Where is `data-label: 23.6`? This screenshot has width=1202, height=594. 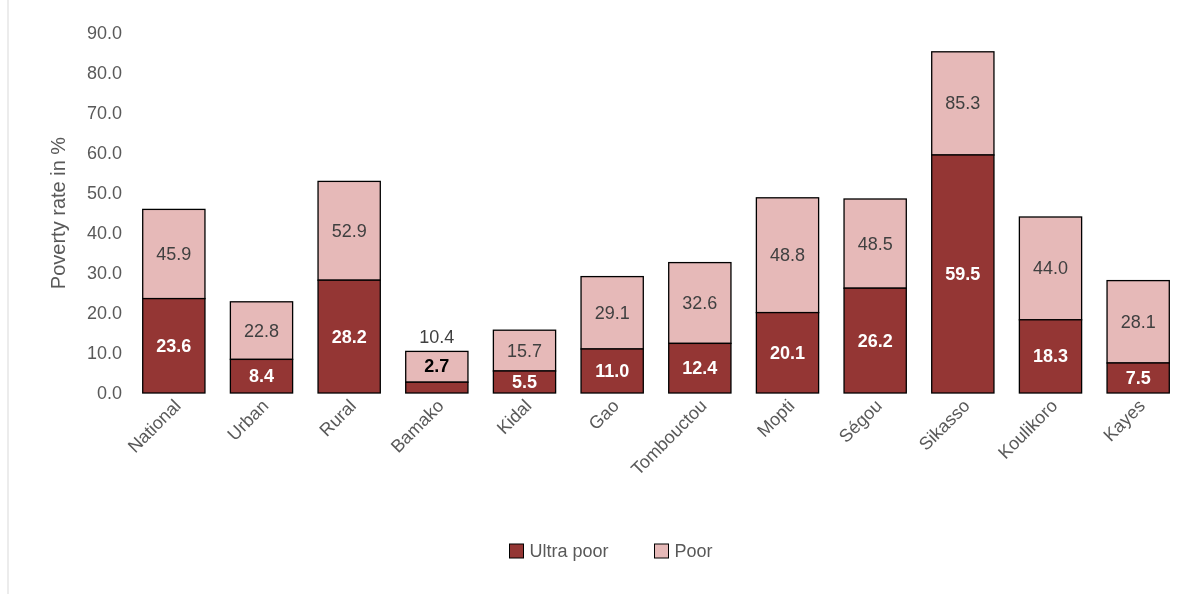 data-label: 23.6 is located at coordinates (174, 345).